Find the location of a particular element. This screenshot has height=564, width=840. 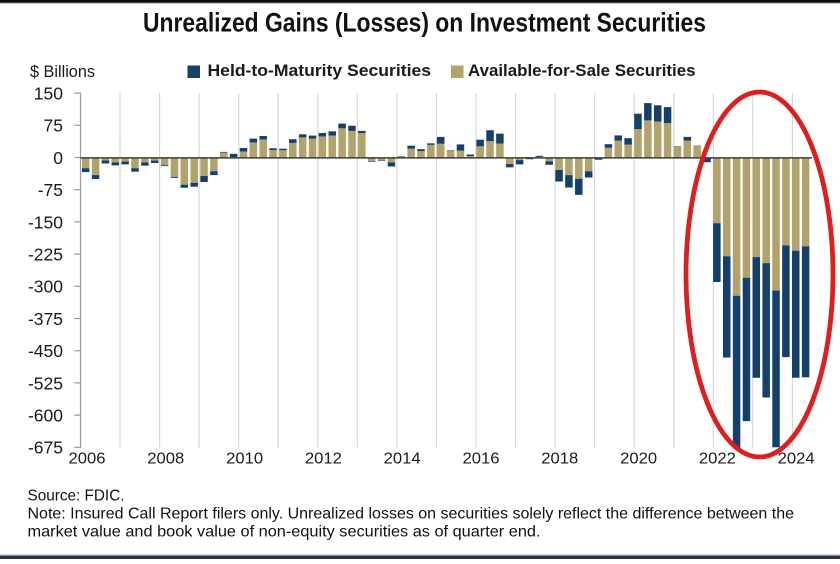

svg-text: 2010 is located at coordinates (244, 459).